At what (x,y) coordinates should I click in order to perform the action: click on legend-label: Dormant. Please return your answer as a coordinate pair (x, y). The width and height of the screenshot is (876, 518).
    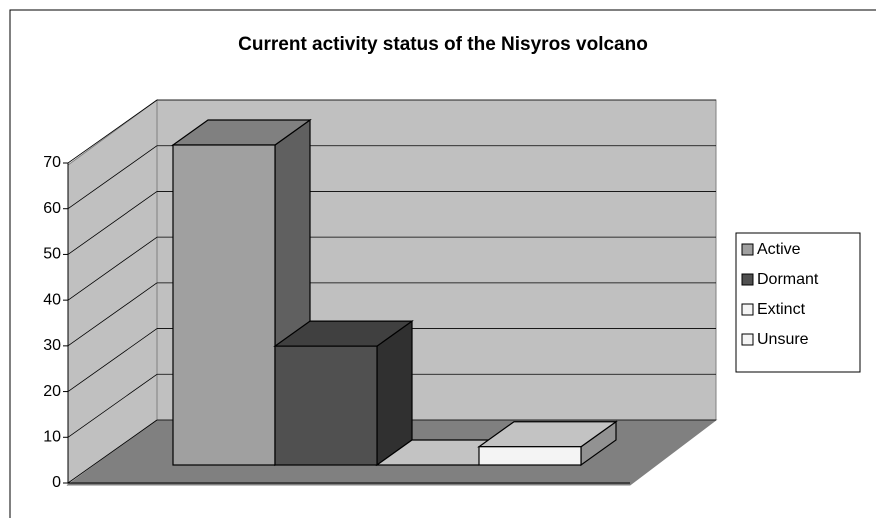
    Looking at the image, I should click on (788, 279).